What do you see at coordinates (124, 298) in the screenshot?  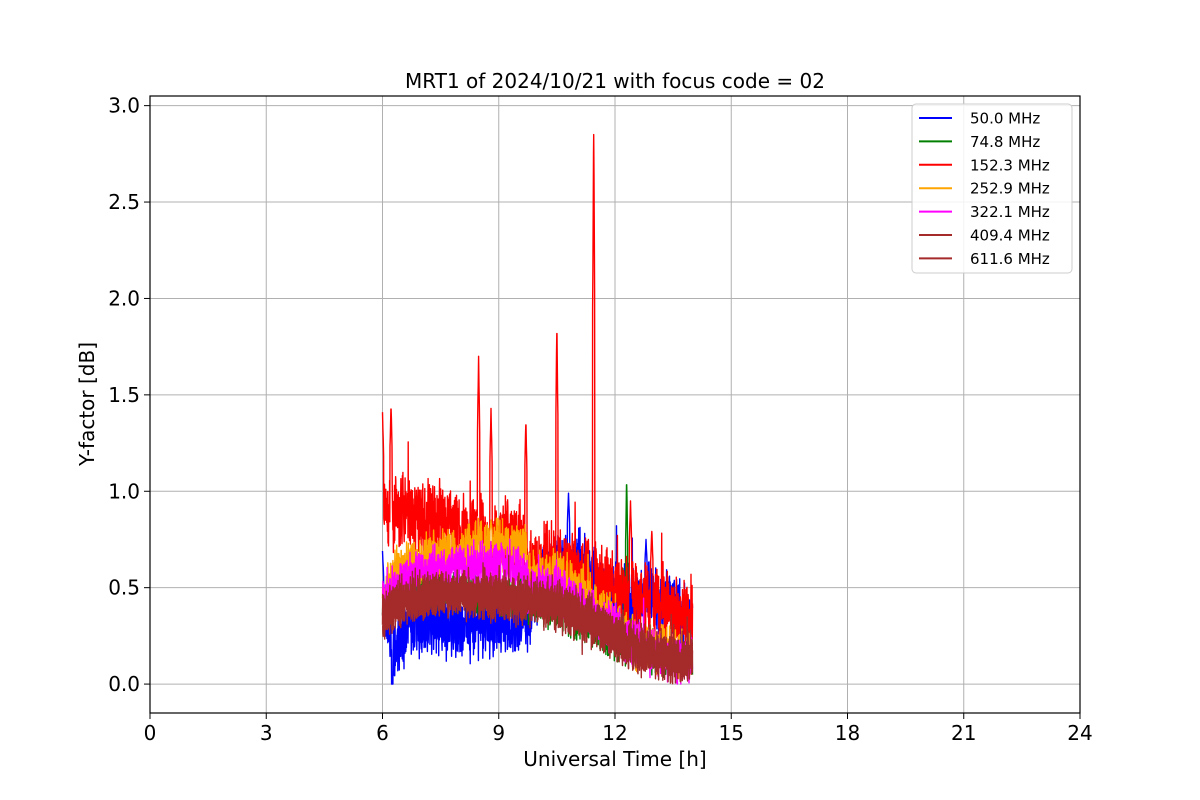 I see `y-tick-label: 2.0` at bounding box center [124, 298].